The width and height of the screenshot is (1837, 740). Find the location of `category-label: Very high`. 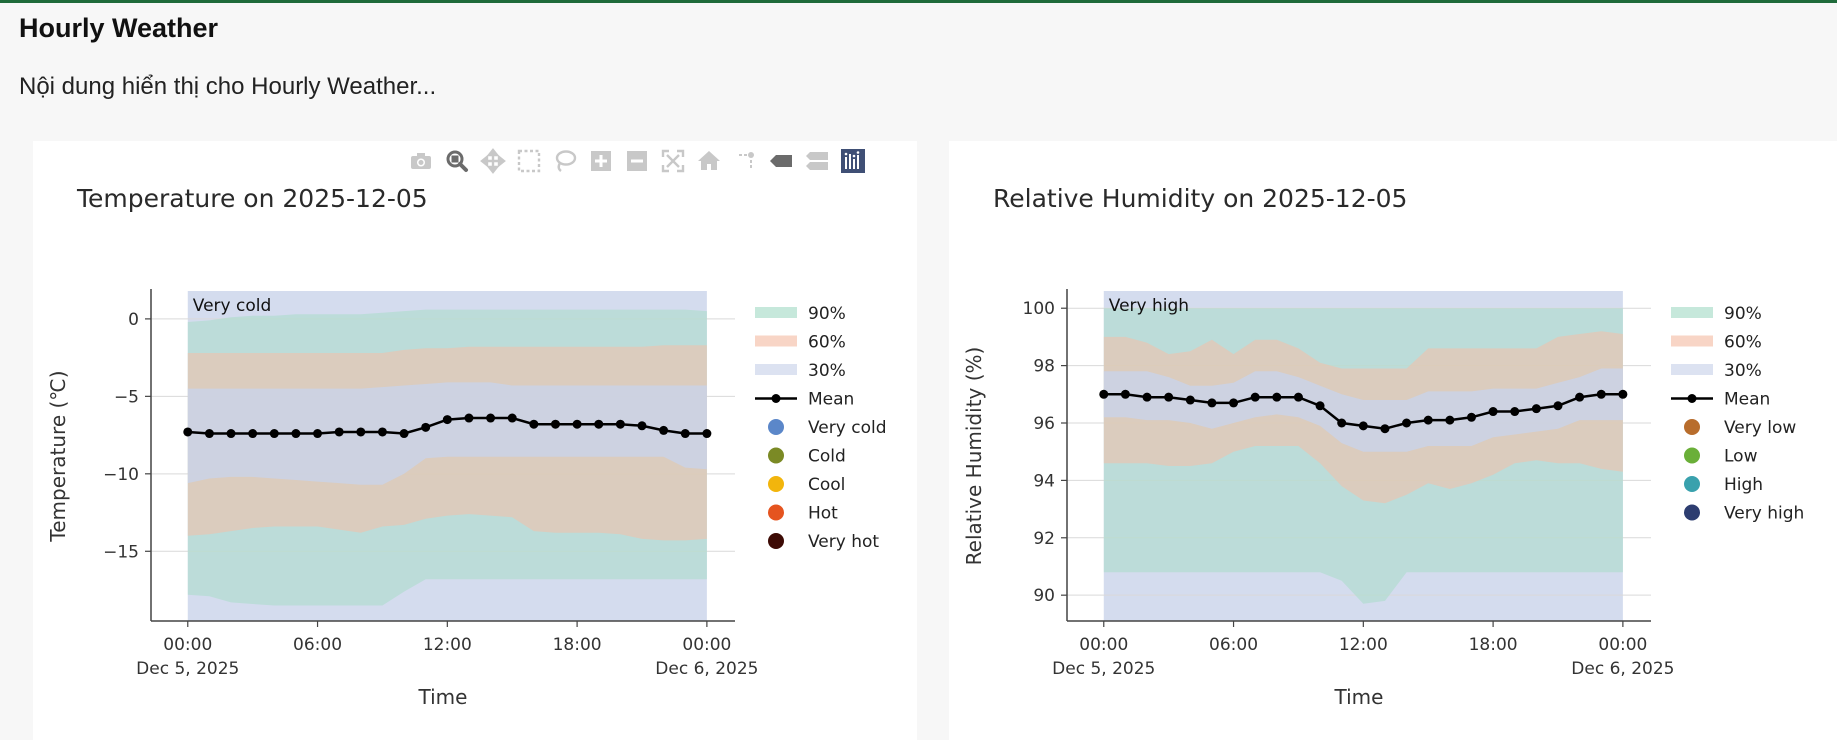

category-label: Very high is located at coordinates (1149, 306).